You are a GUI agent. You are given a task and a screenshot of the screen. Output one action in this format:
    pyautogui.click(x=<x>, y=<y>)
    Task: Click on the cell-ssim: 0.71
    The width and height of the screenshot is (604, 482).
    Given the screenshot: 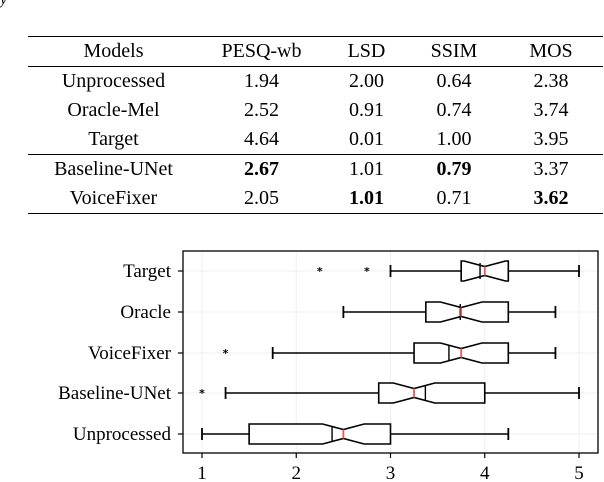 What is the action you would take?
    pyautogui.click(x=454, y=198)
    